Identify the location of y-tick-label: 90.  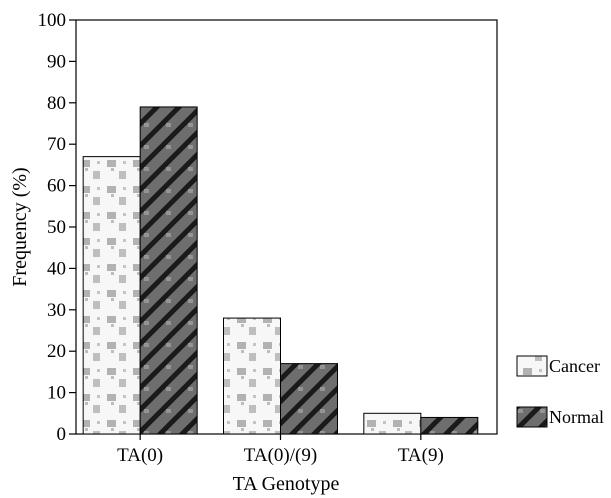
(56, 61).